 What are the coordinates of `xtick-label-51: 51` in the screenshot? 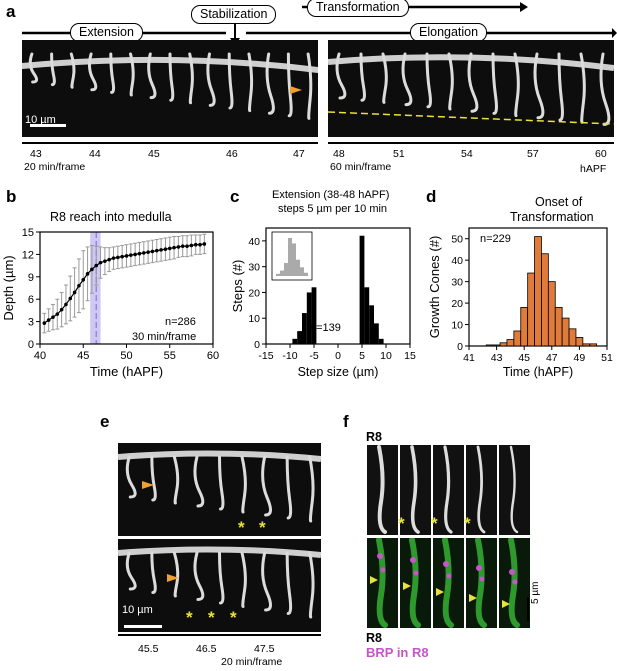 It's located at (607, 358).